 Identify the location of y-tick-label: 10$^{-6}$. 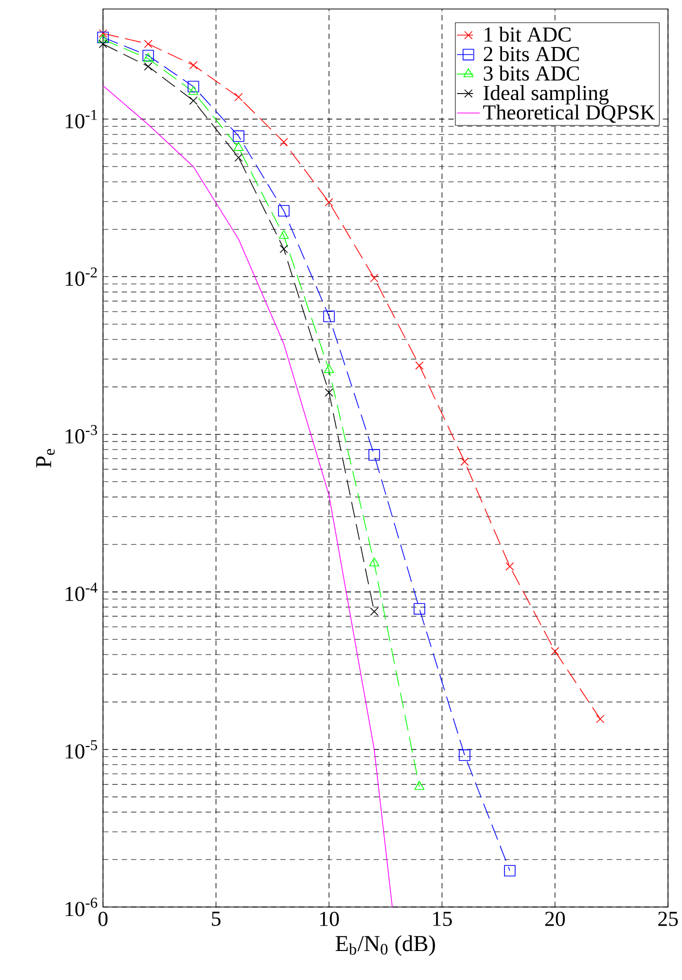
(82, 907).